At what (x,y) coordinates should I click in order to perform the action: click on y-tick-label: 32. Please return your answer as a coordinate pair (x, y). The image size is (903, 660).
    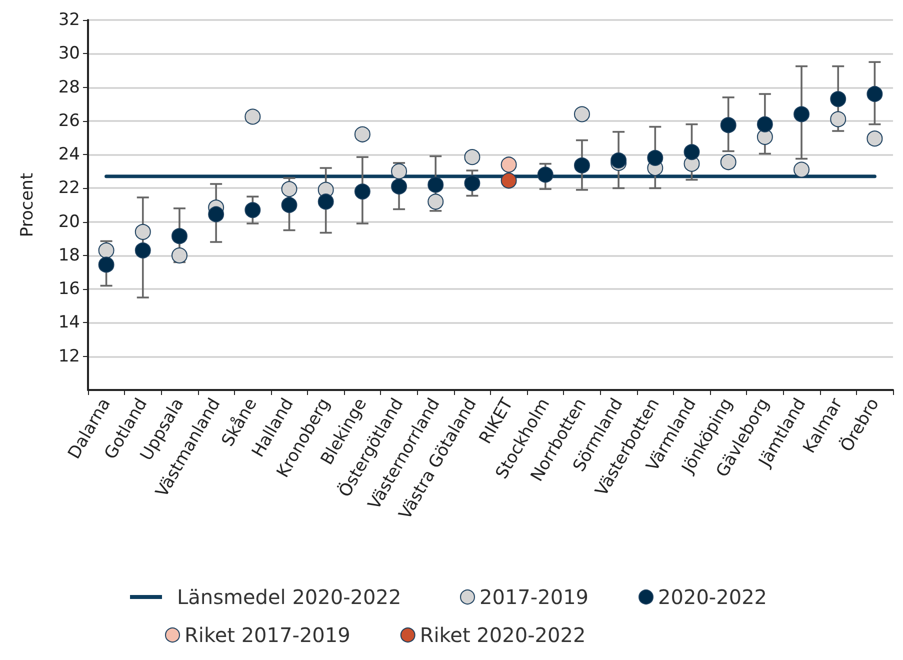
    Looking at the image, I should click on (69, 20).